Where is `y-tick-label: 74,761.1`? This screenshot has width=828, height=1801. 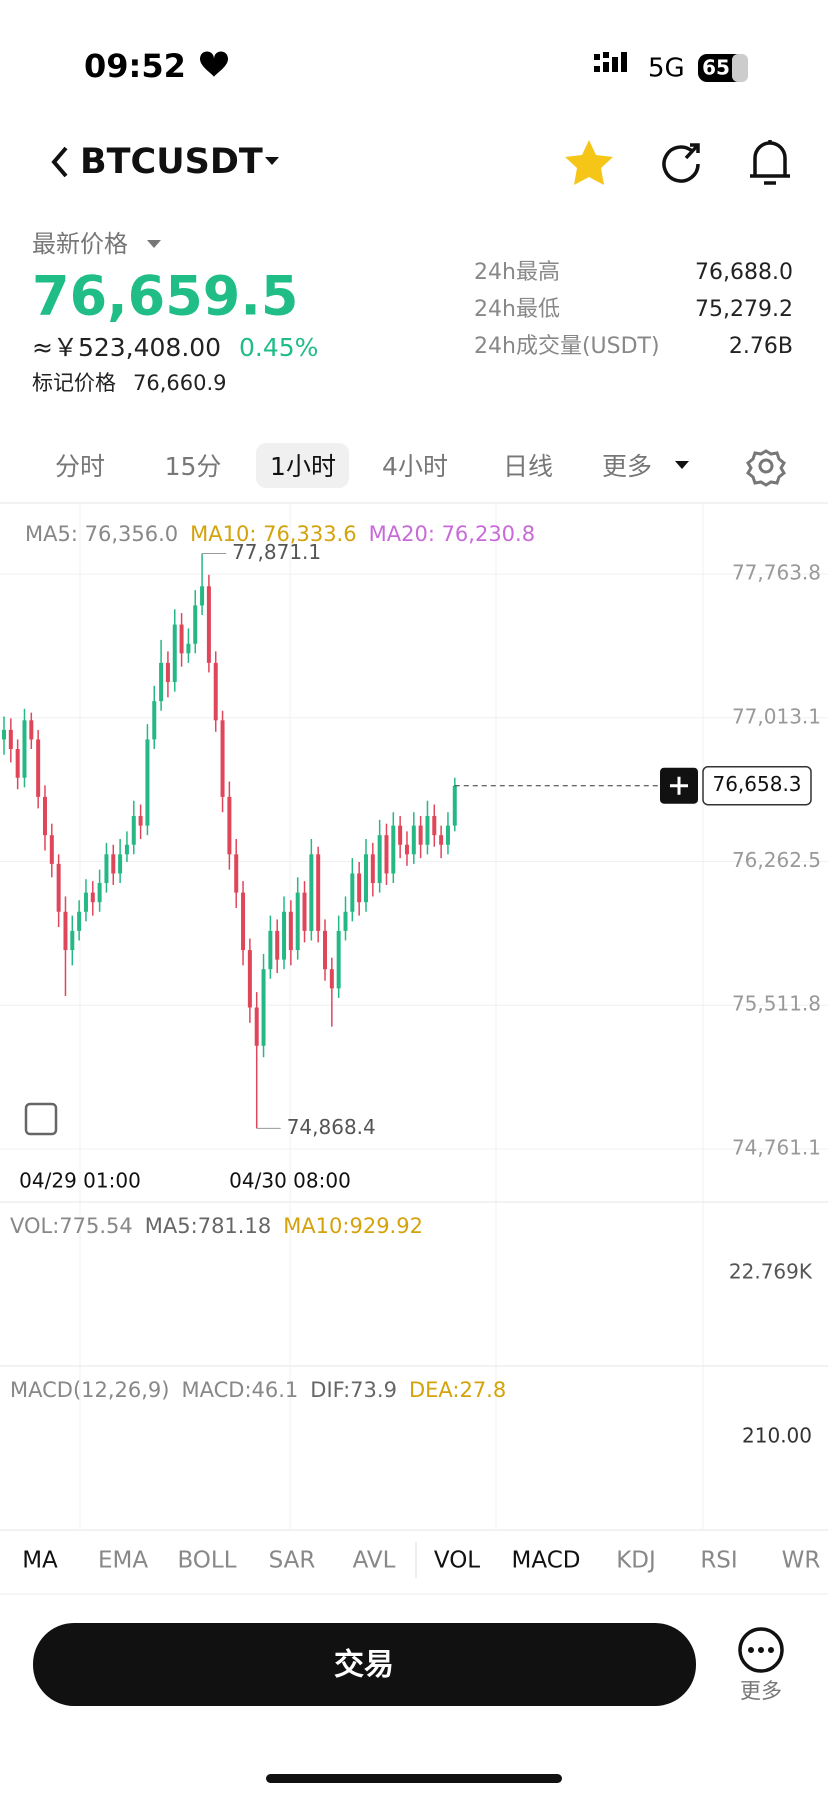
y-tick-label: 74,761.1 is located at coordinates (776, 1147).